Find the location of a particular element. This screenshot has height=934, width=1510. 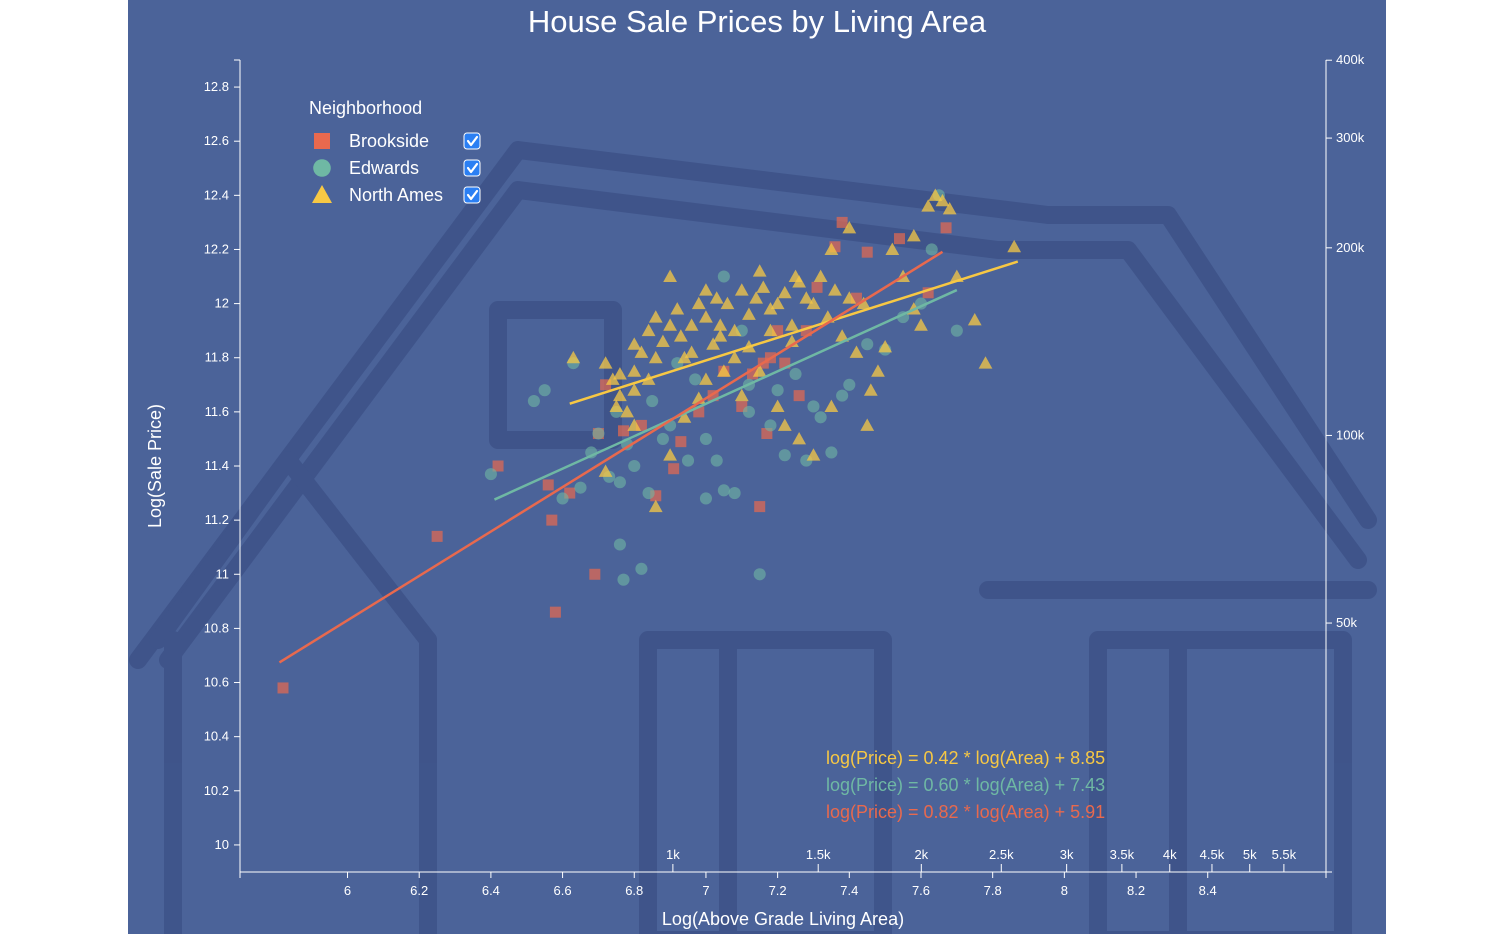

secondary-x-tick-label: 2.5k is located at coordinates (1001, 854).